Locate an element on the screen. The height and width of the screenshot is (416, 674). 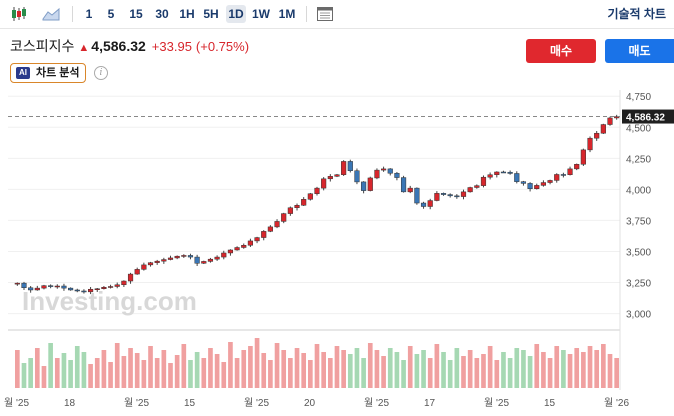
interval-1w: 1W is located at coordinates (261, 14).